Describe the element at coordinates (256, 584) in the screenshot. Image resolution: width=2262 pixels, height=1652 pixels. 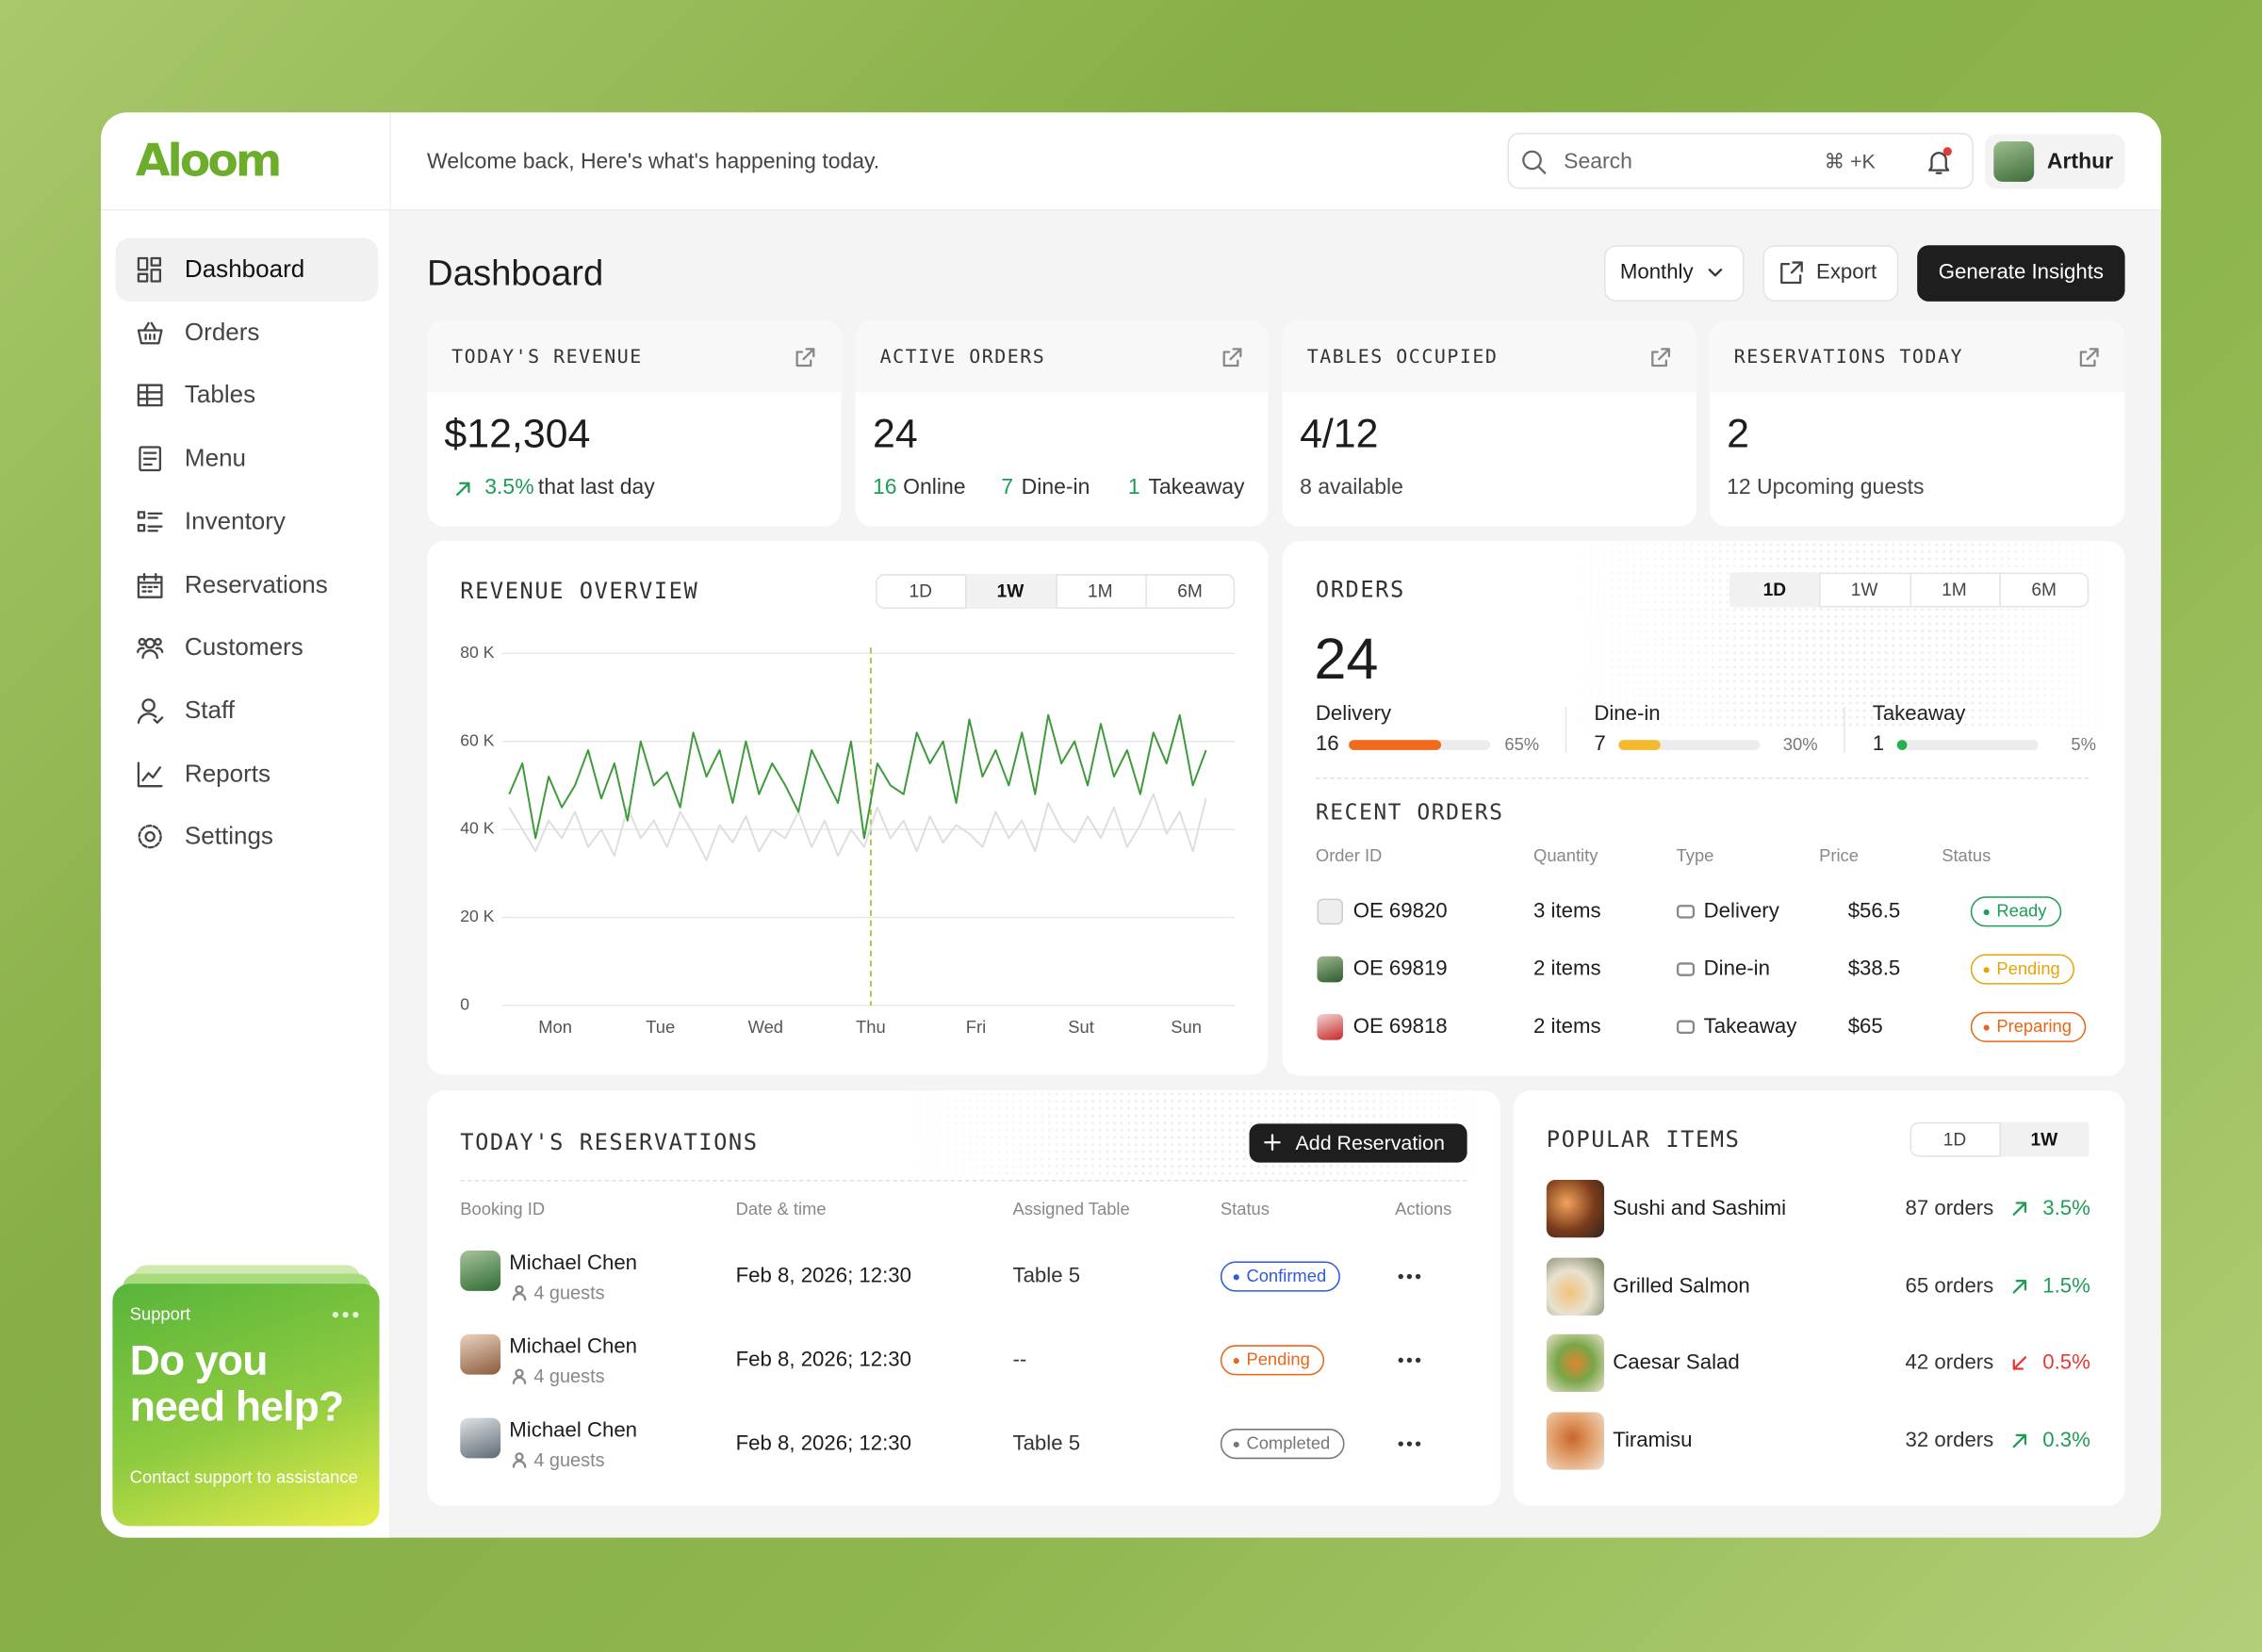
I see `nav-item: Reservations` at that location.